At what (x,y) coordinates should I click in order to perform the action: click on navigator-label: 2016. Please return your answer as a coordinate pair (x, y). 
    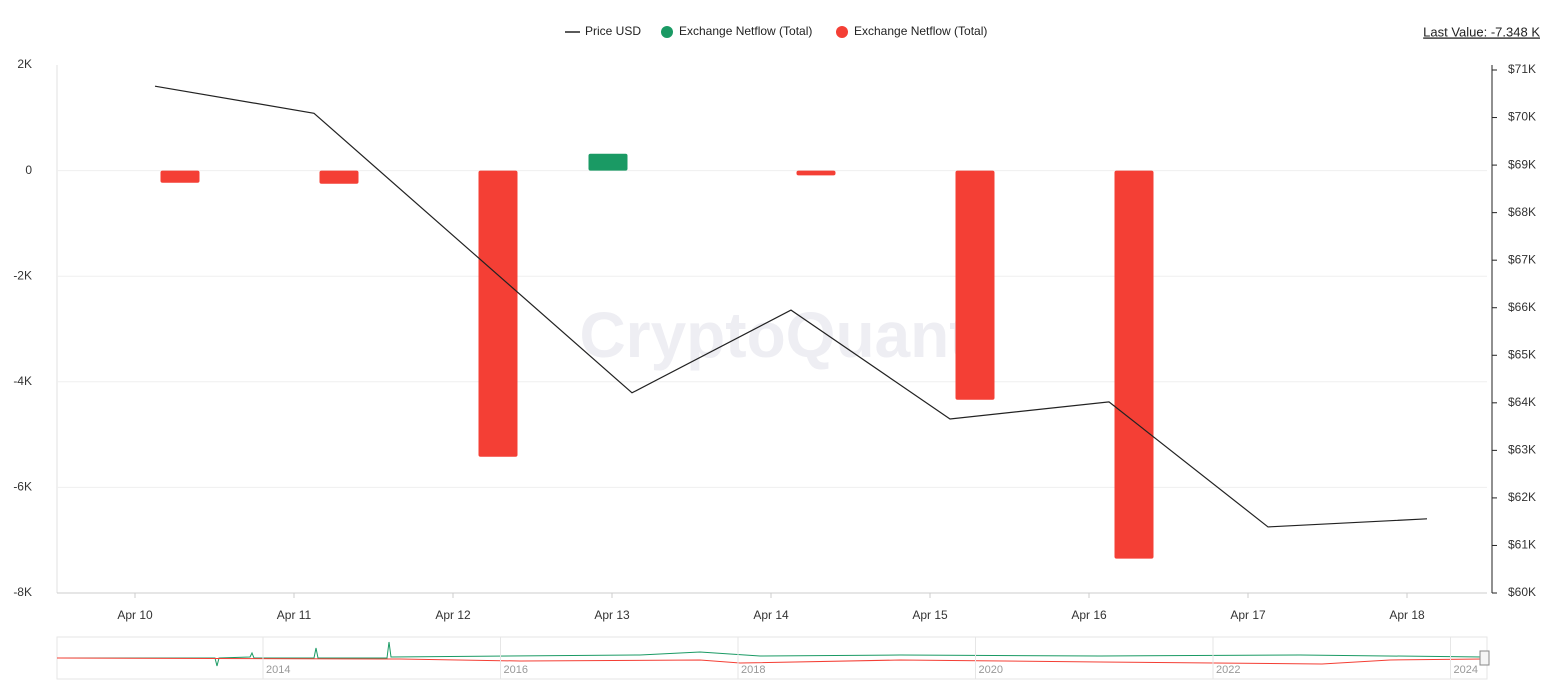
    Looking at the image, I should click on (516, 670).